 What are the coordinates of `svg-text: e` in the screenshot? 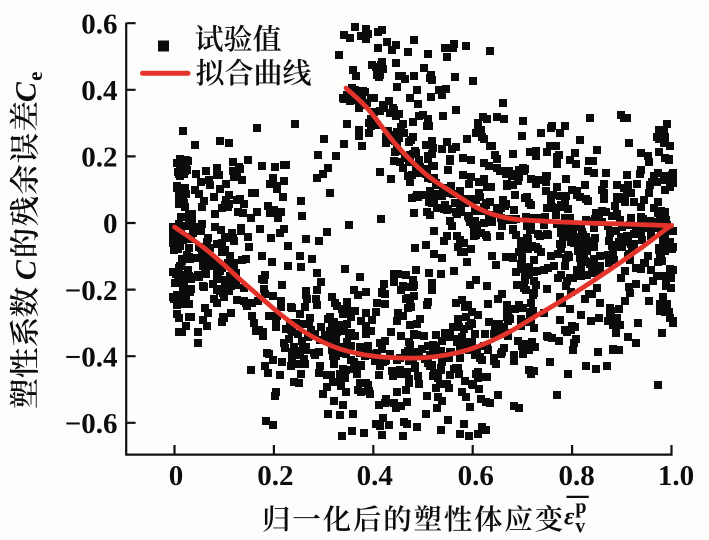 It's located at (35, 76).